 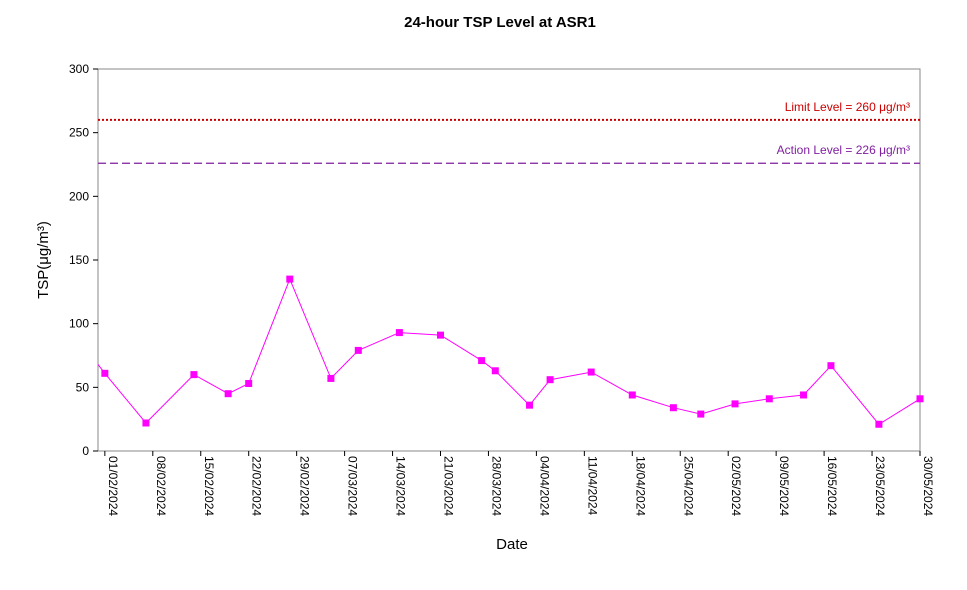 What do you see at coordinates (832, 486) in the screenshot?
I see `x-tick-label: 16/05/2024` at bounding box center [832, 486].